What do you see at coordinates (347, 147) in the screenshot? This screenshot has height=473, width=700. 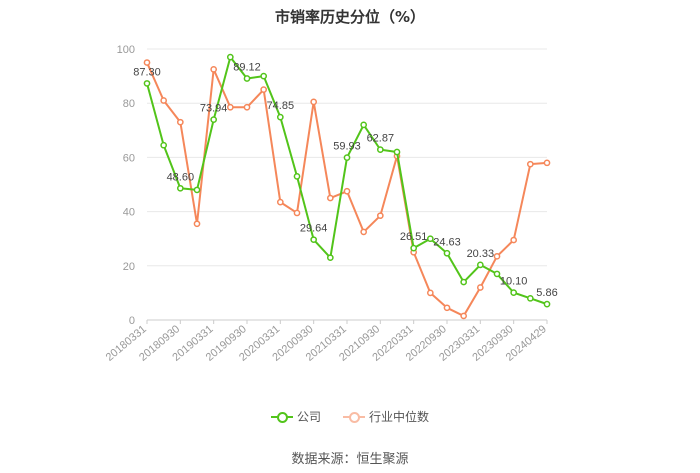 I see `data-label: 59.93` at bounding box center [347, 147].